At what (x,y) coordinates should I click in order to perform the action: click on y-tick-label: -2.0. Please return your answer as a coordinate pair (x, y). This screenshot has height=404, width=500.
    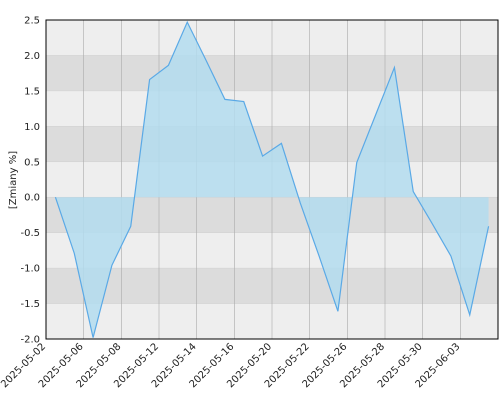
    Looking at the image, I should click on (30, 340).